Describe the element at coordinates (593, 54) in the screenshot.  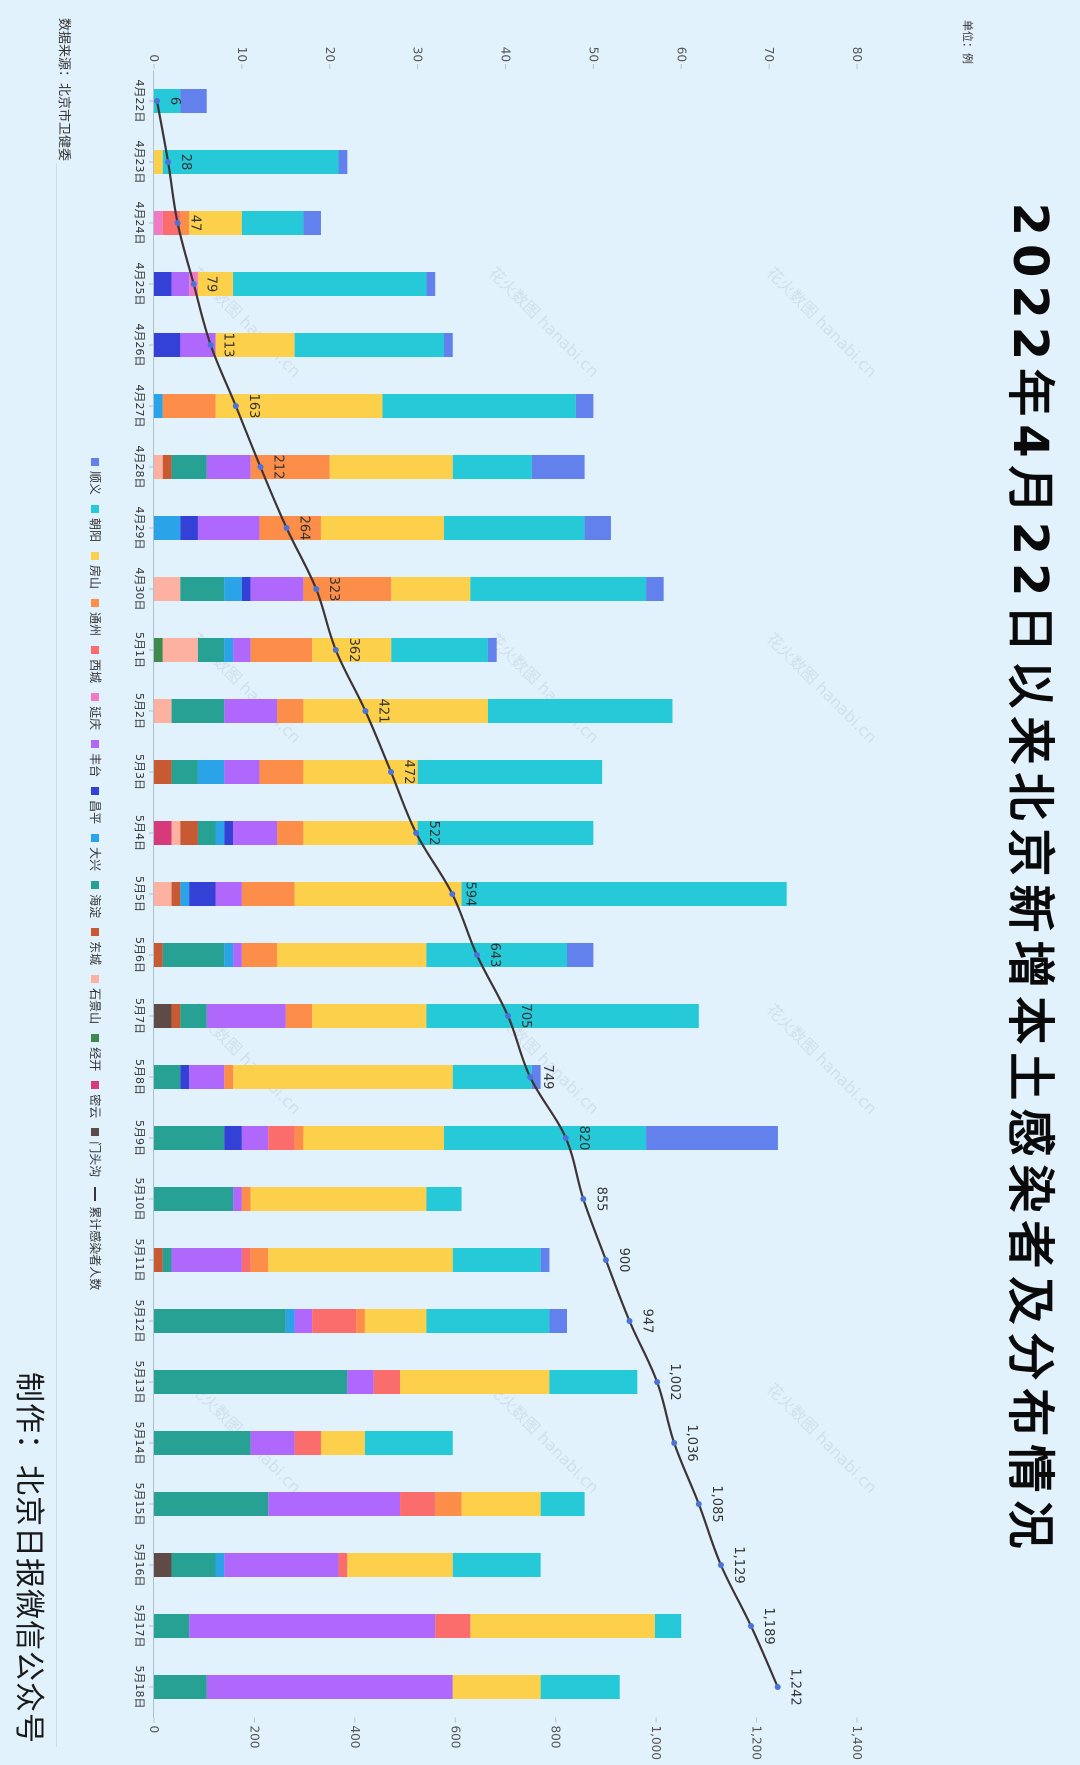
I see `y-left-tick-label: 50` at that location.